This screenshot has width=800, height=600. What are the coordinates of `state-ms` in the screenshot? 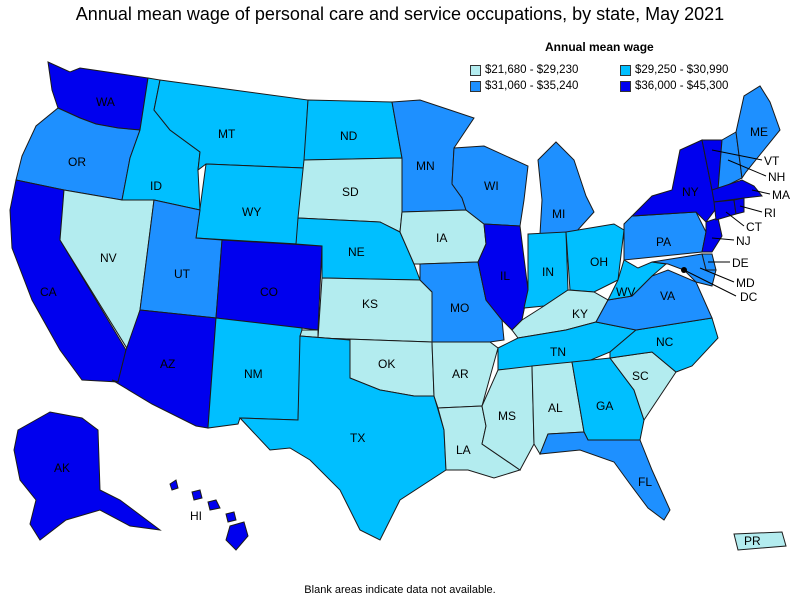 It's located at (508, 418).